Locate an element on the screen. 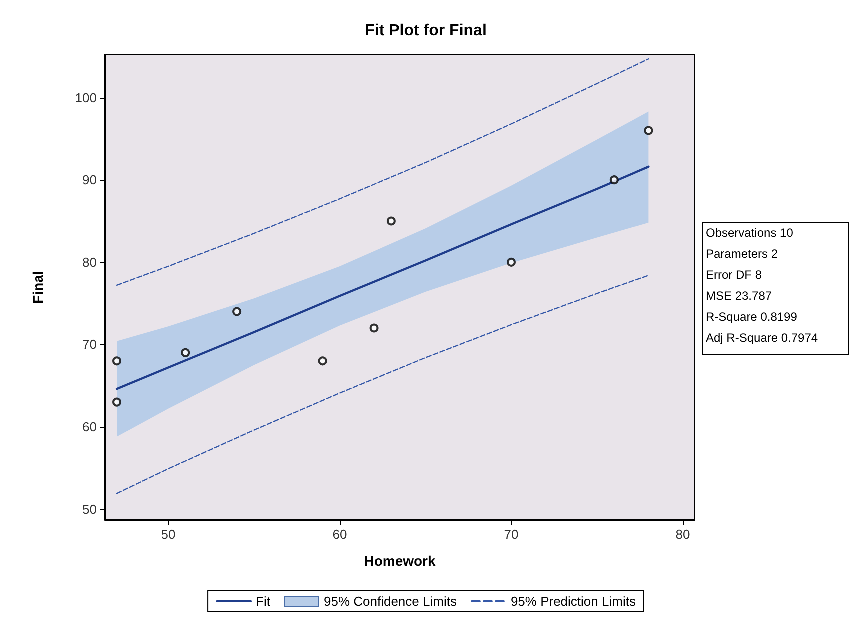 The image size is (852, 624). x-tick-label: 70 is located at coordinates (511, 534).